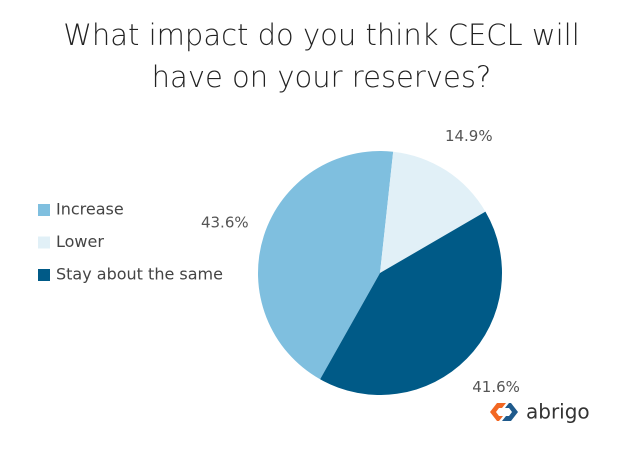 The width and height of the screenshot is (643, 450). I want to click on logo-text: abrigo, so click(558, 412).